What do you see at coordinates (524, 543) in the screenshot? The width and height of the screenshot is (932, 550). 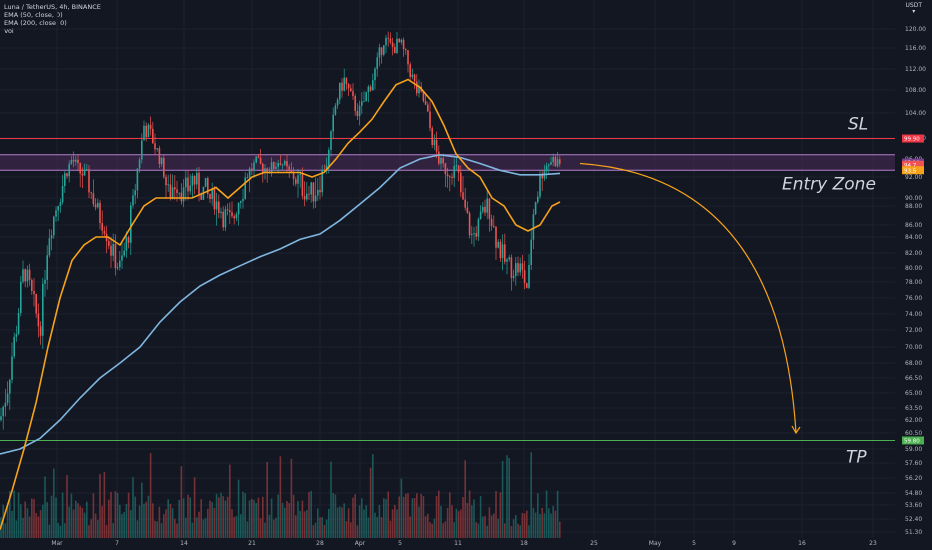 I see `time-tick-label: 18` at bounding box center [524, 543].